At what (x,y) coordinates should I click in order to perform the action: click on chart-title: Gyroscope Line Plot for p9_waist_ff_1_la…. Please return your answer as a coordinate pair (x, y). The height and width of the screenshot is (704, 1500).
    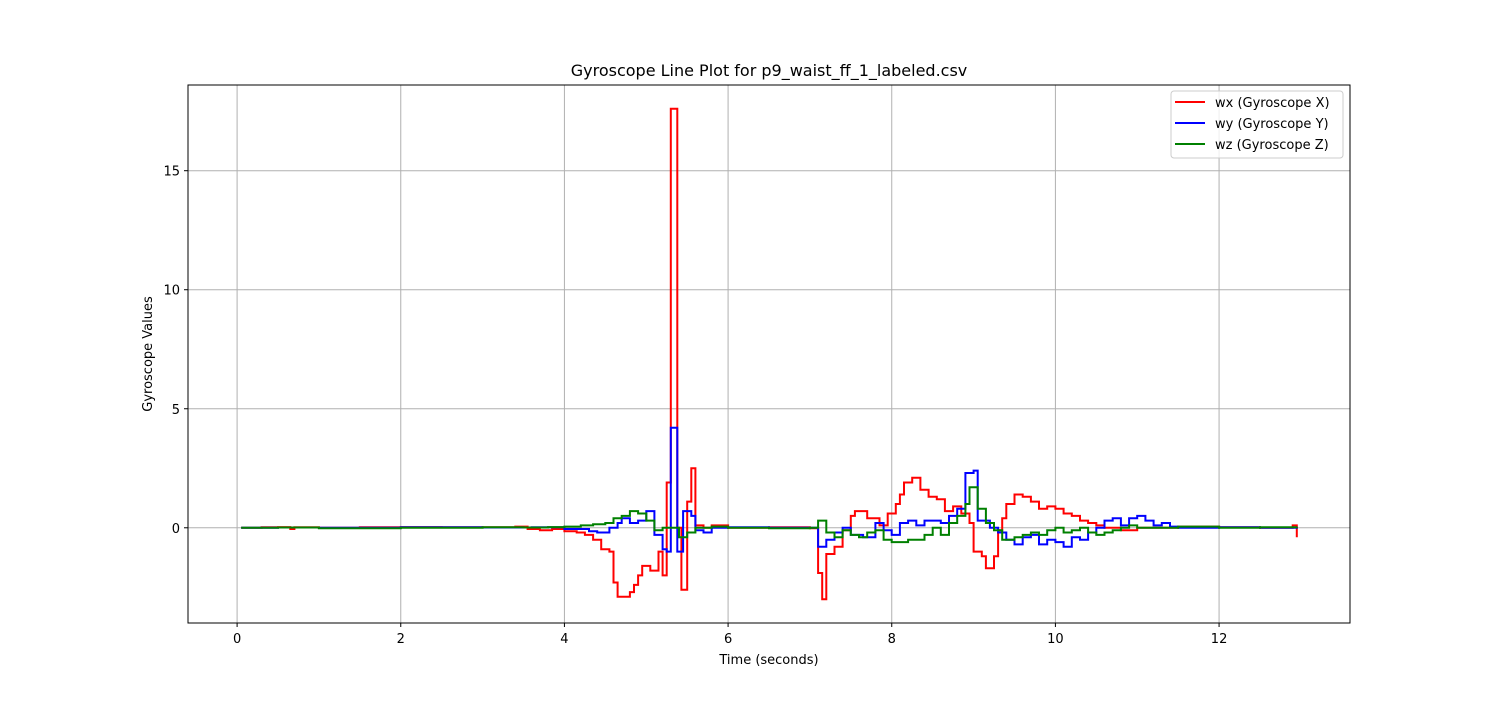
    Looking at the image, I should click on (769, 71).